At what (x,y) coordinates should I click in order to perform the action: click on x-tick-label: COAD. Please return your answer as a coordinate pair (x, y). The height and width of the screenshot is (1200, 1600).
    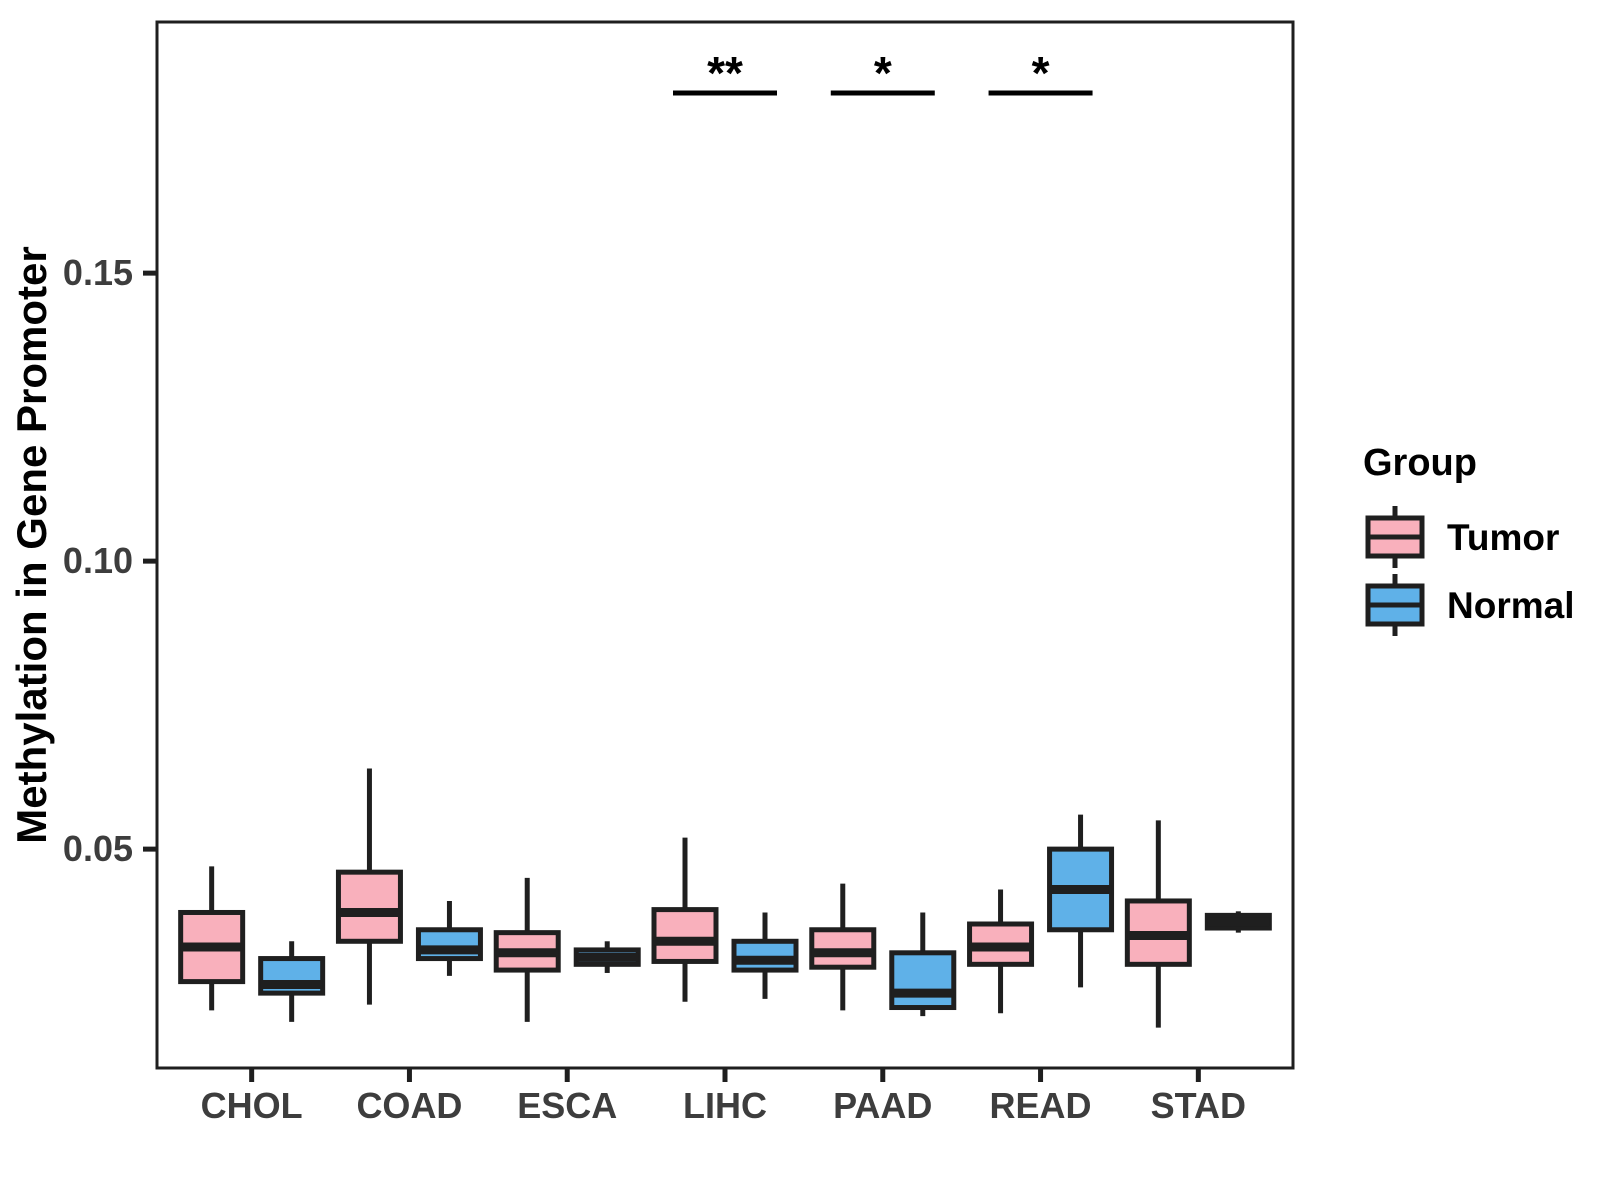
    Looking at the image, I should click on (409, 1105).